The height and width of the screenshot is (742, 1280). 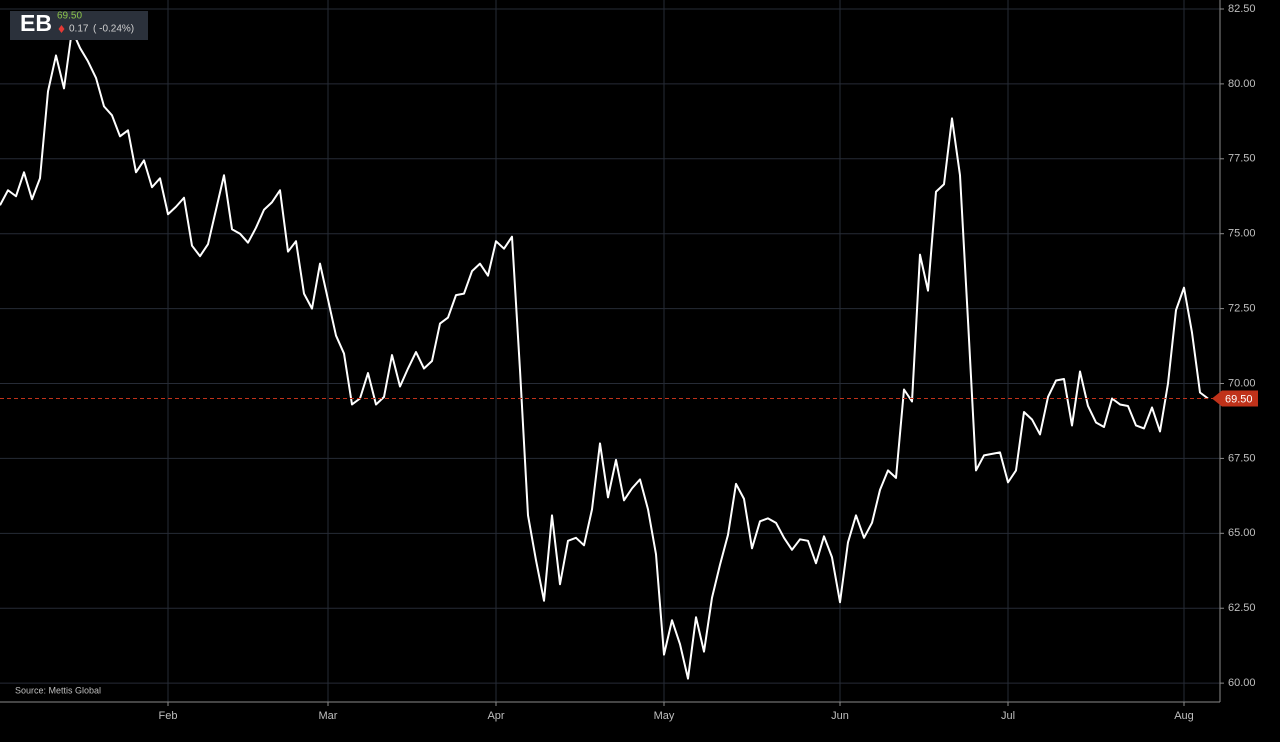 What do you see at coordinates (79, 29) in the screenshot?
I see `header-change: 0.17` at bounding box center [79, 29].